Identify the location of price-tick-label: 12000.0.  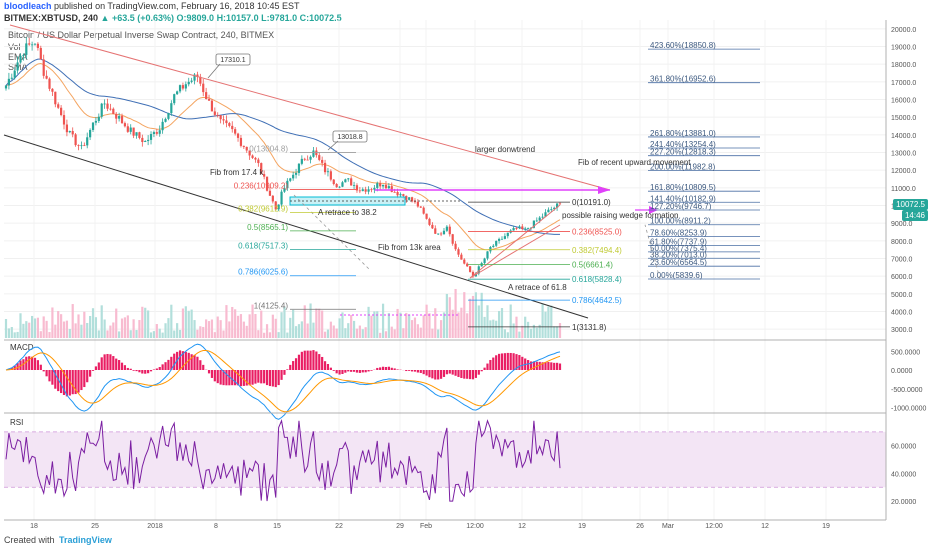
(903, 171).